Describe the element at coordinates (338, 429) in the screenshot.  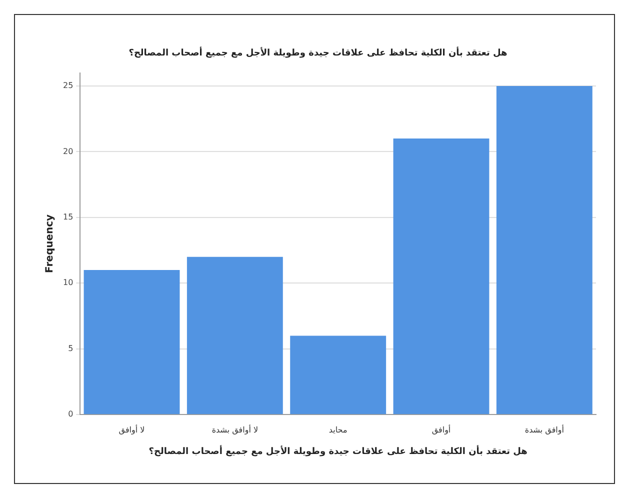
I see `x-tick-label: محايد` at that location.